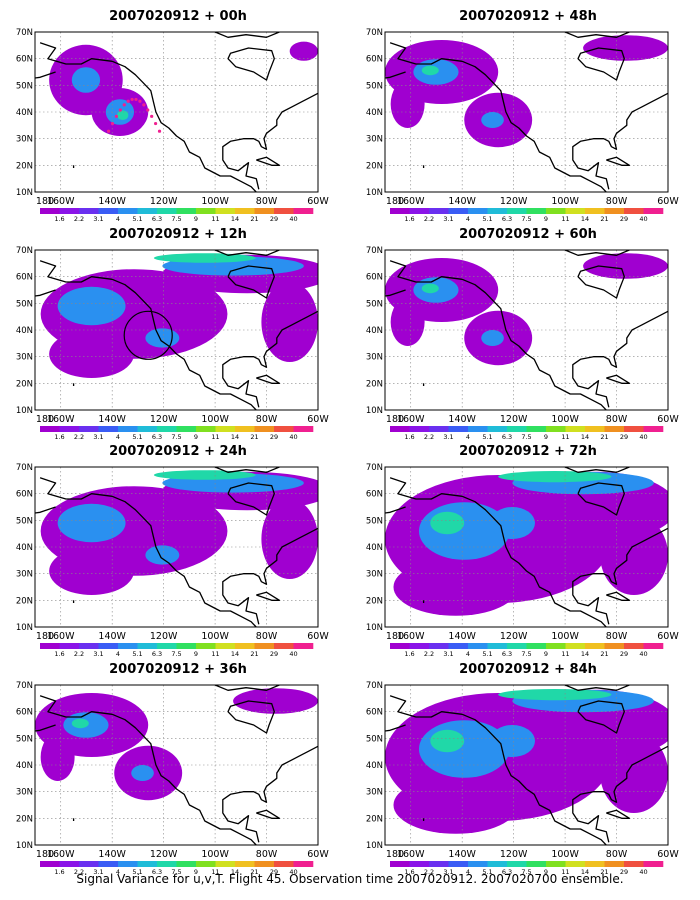  Describe the element at coordinates (98, 437) in the screenshot. I see `colorbar-label: 3.1` at that location.